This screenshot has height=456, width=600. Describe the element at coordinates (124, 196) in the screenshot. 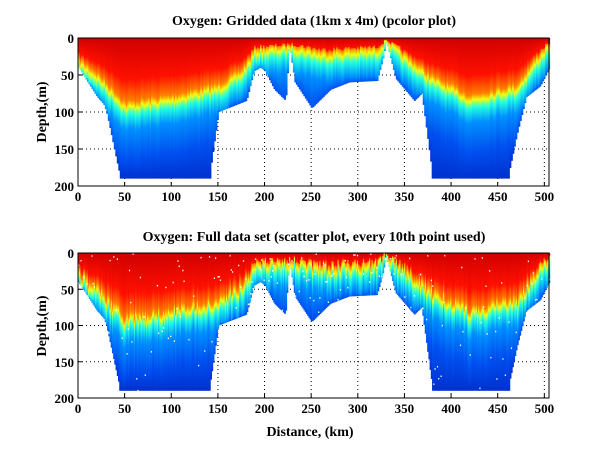

I see `x-tick-label: 50` at that location.